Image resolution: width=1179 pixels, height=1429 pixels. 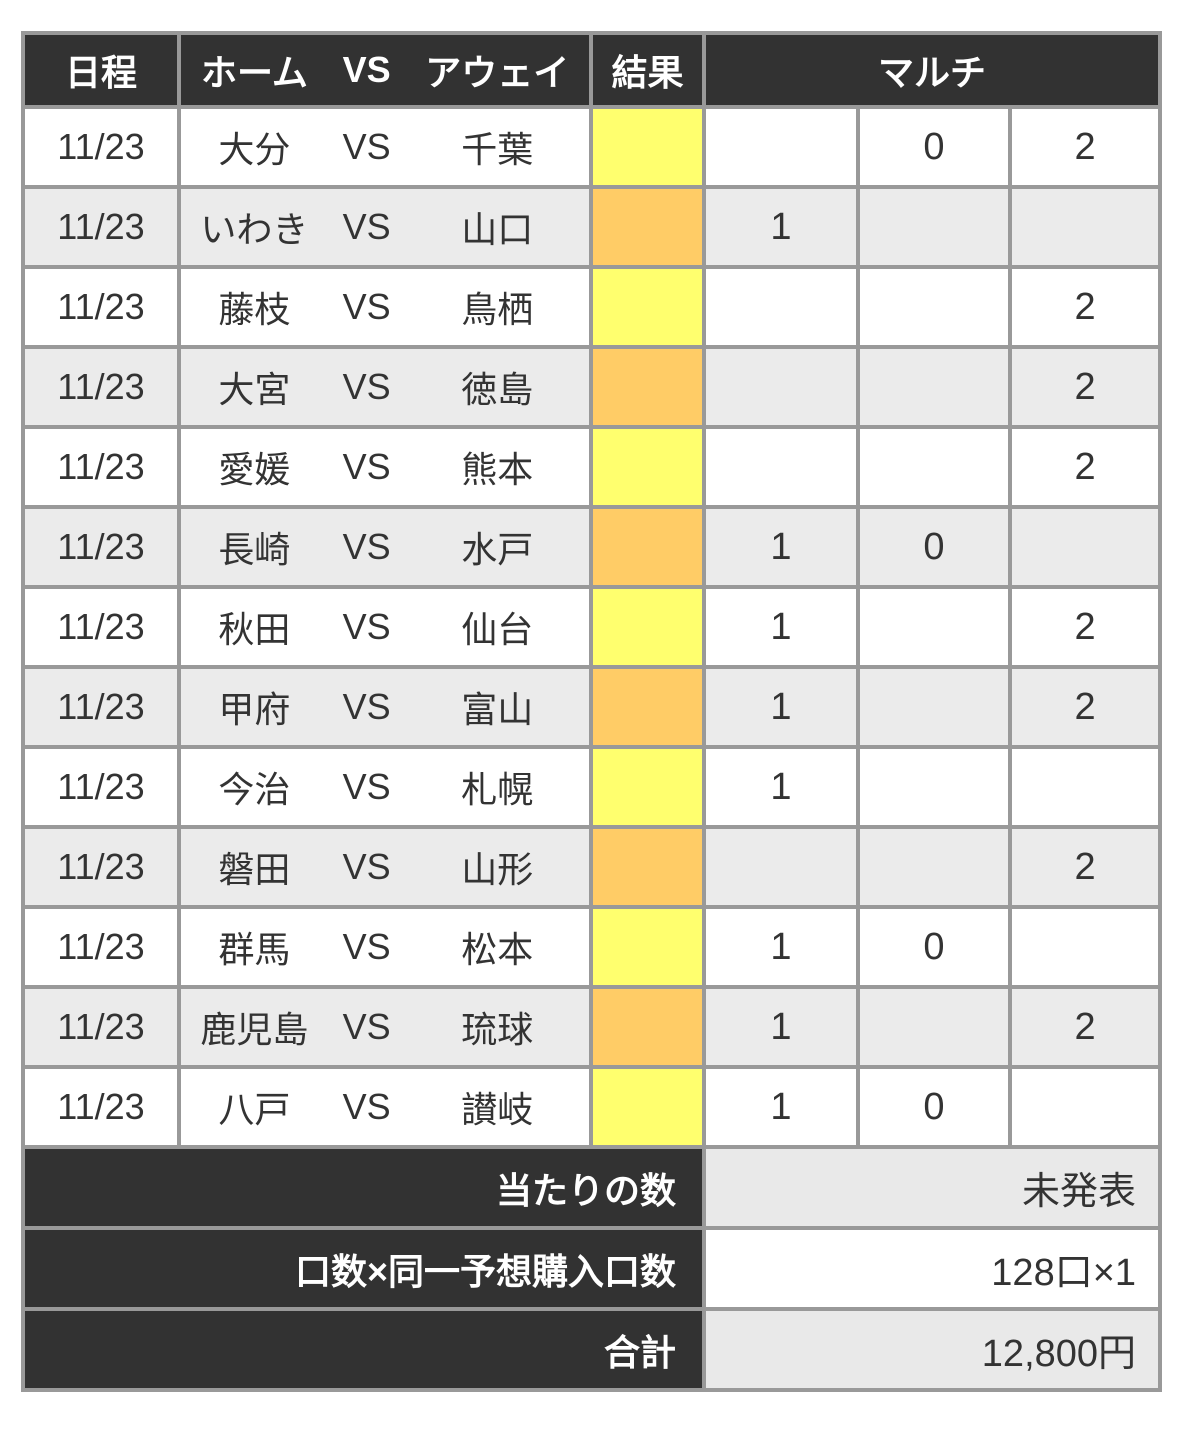 I want to click on matchup-cell: 藤枝 VS 鳥栖, so click(x=385, y=307).